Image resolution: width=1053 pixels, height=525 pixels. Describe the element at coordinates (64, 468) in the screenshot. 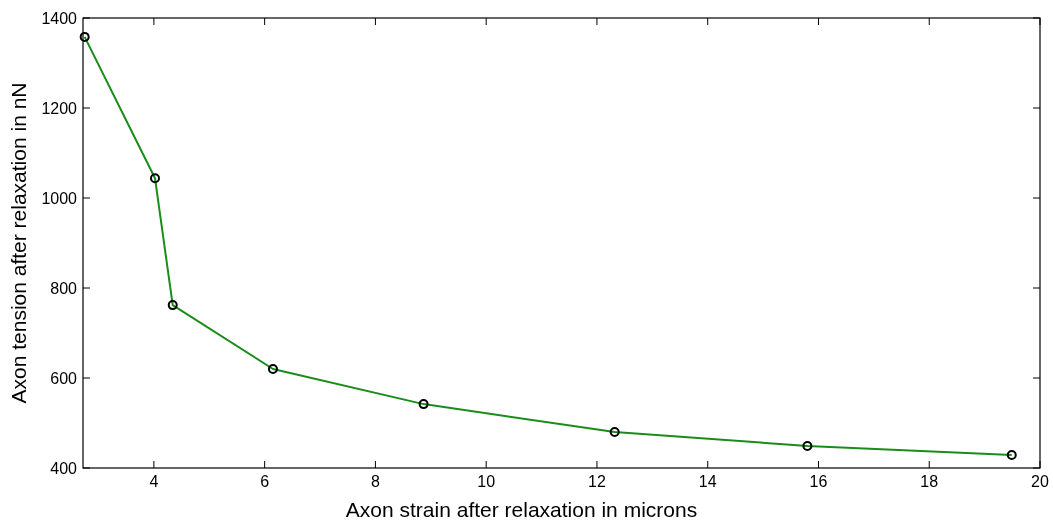

I see `y-tick-label: 400` at that location.